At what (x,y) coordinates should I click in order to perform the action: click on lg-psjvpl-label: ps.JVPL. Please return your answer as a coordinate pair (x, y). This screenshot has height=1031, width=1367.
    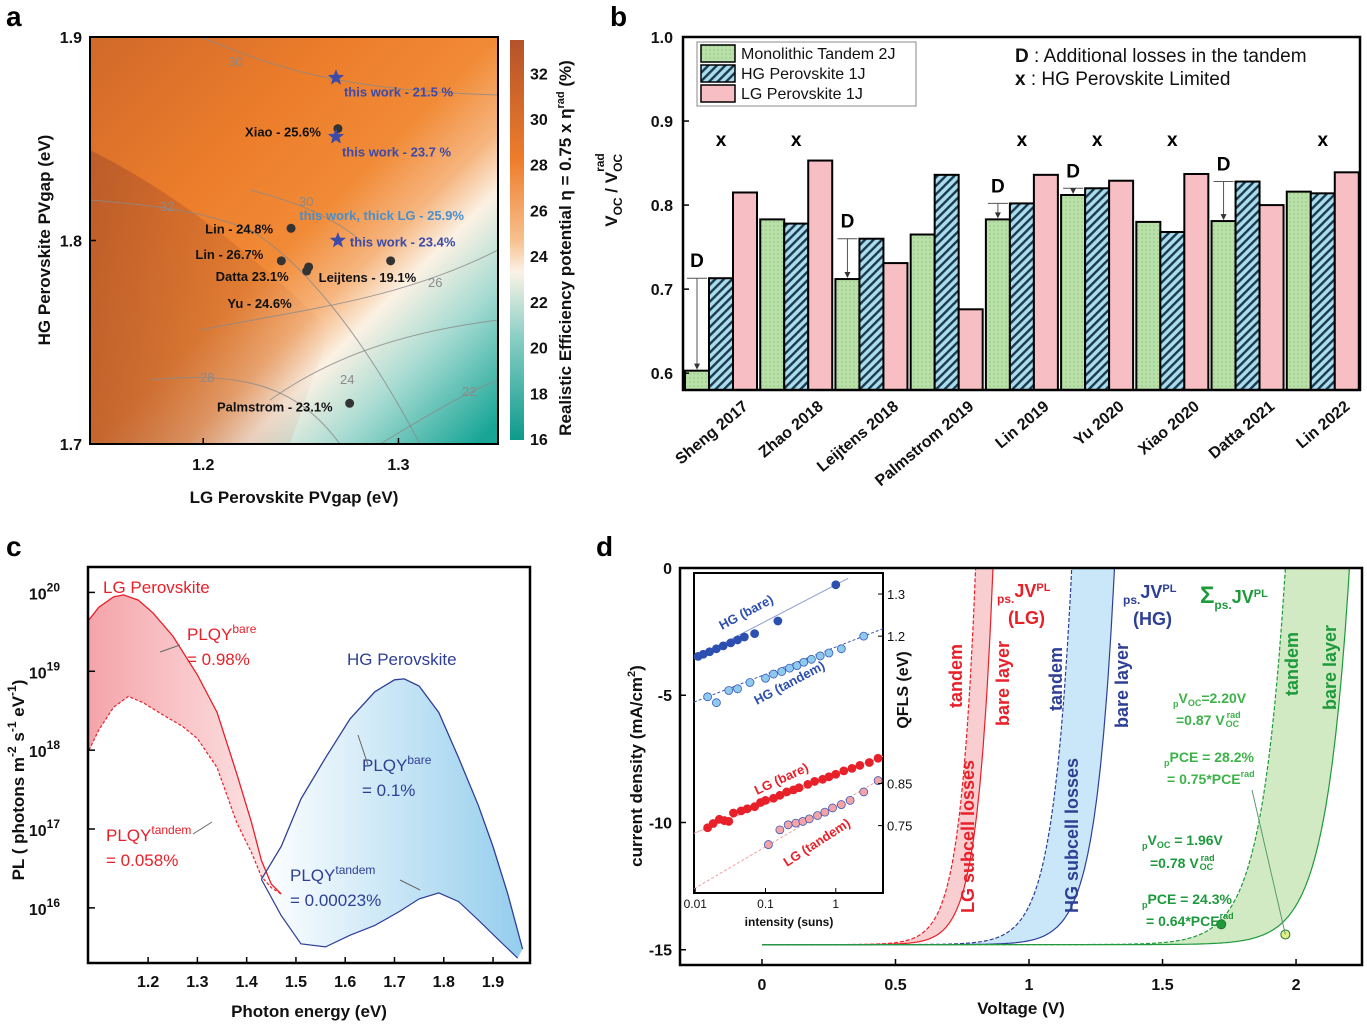
    Looking at the image, I should click on (1024, 593).